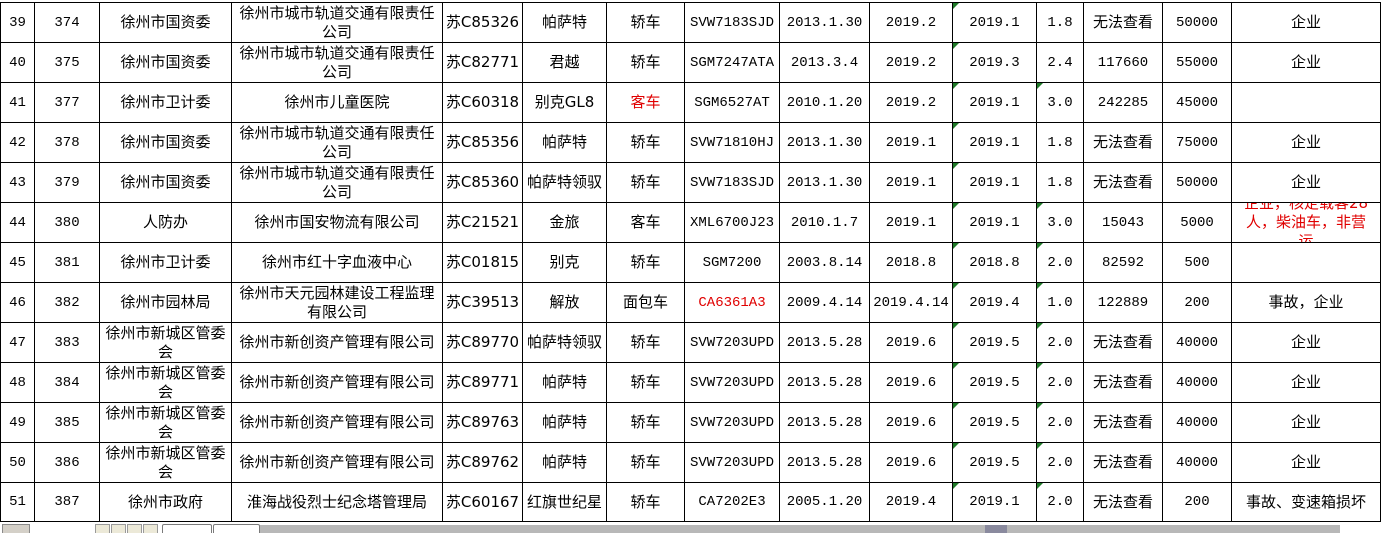 The image size is (1381, 533). I want to click on cell-model: SVW7183SJD, so click(732, 23).